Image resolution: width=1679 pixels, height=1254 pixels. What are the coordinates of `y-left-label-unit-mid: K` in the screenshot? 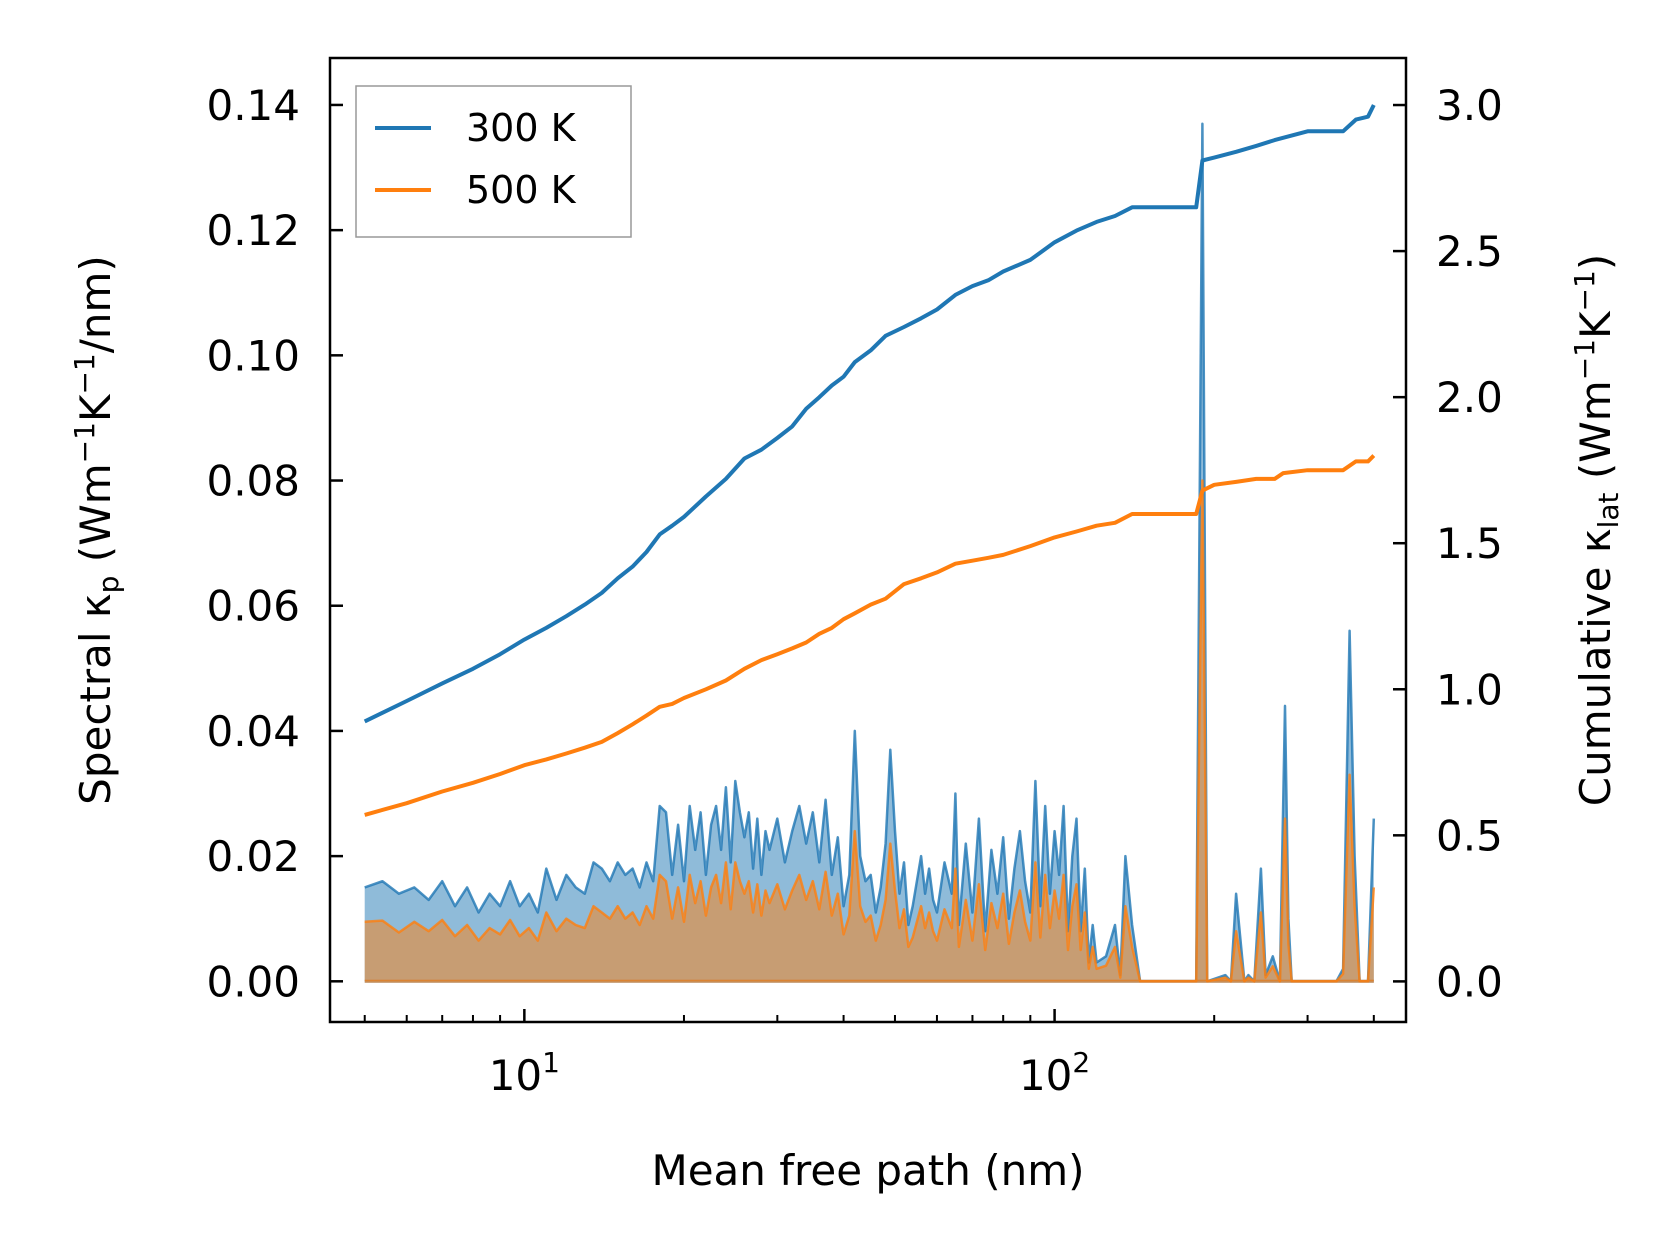 It's located at (95, 407).